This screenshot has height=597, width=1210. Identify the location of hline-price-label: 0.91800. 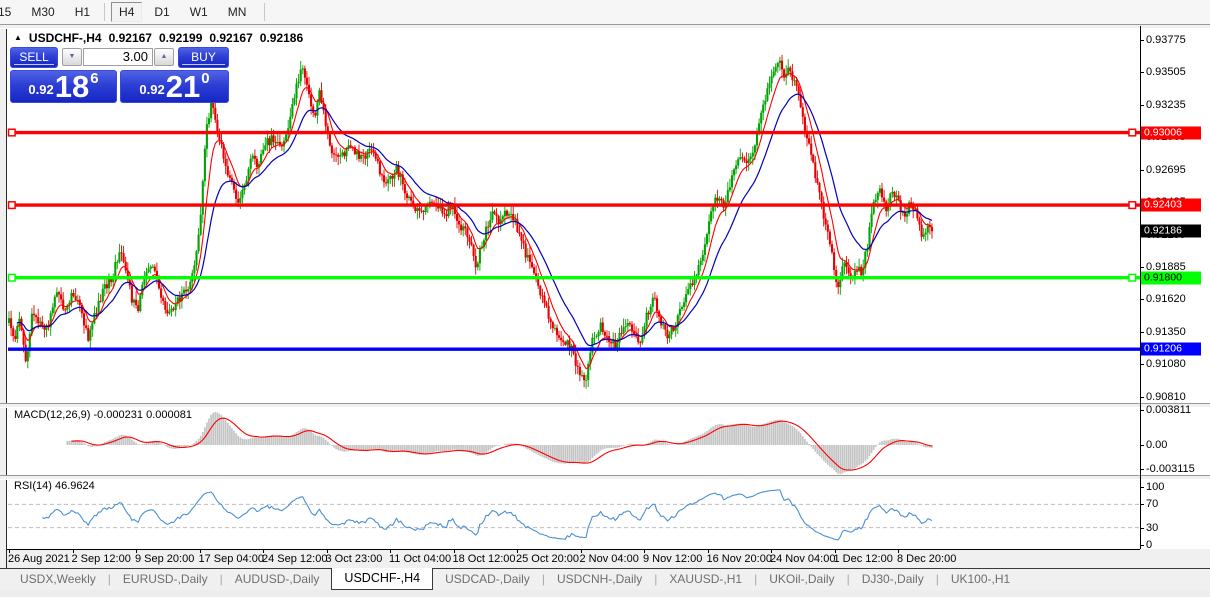
(1171, 278).